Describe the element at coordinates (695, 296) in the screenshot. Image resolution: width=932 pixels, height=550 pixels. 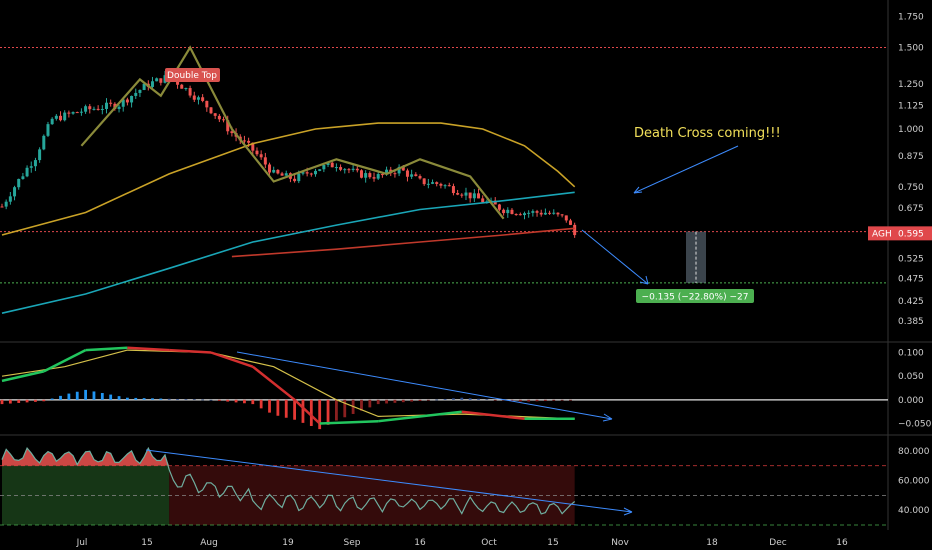
I see `measure-label: −0.135 (−22.80%) −27` at that location.